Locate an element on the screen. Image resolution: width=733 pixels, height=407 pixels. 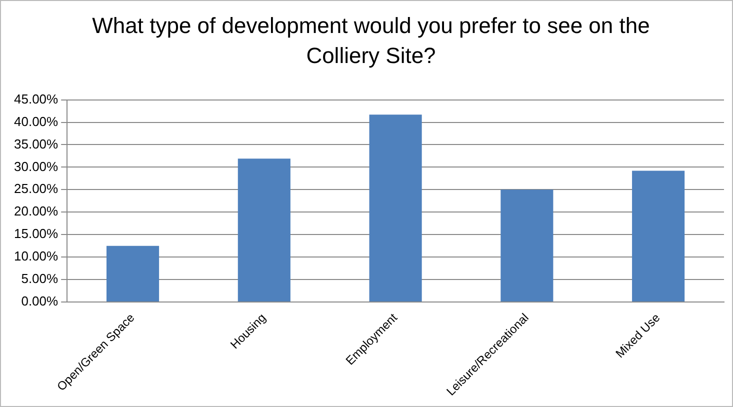
y-tick-label: 35.00% is located at coordinates (36, 144).